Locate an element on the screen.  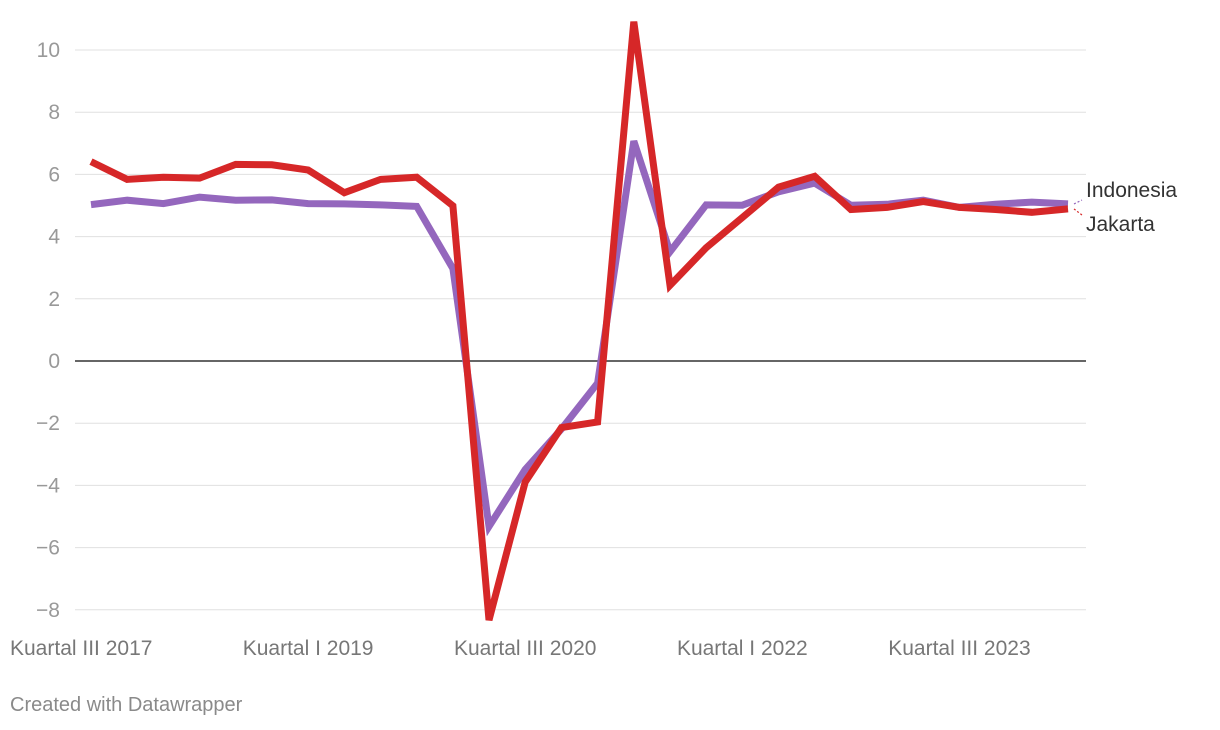
x-tick-label: Kuartal III 2020 is located at coordinates (525, 648).